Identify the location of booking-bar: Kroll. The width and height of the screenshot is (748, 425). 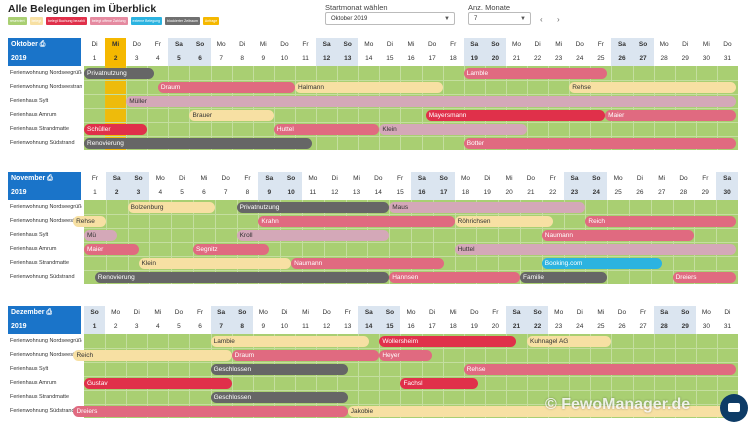
(313, 235).